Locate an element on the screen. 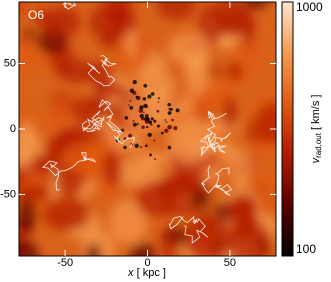 The width and height of the screenshot is (331, 282). x-tick-label: 50 is located at coordinates (230, 263).